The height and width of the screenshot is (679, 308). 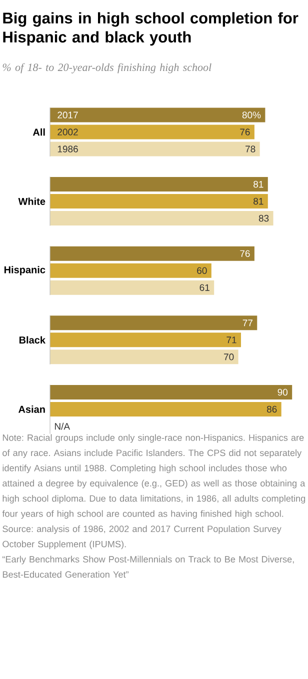 What do you see at coordinates (202, 270) in the screenshot?
I see `data-label: 60` at bounding box center [202, 270].